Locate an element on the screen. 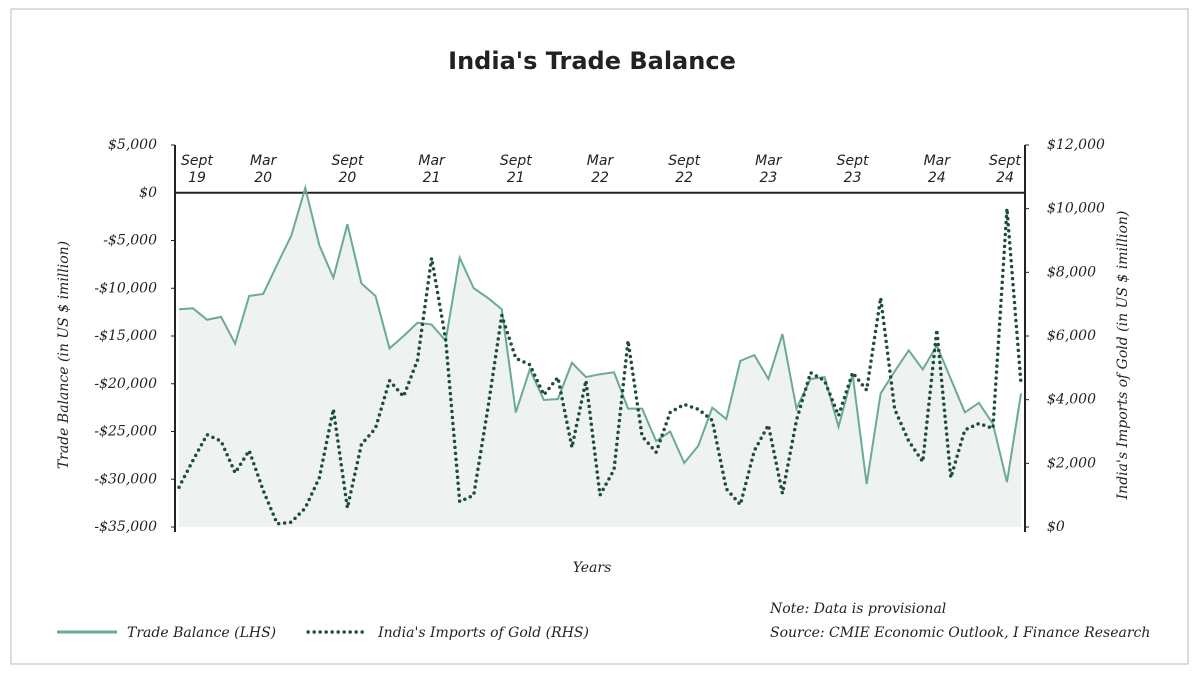 This screenshot has height=679, width=1200. y-tick-label: $0 is located at coordinates (148, 193).